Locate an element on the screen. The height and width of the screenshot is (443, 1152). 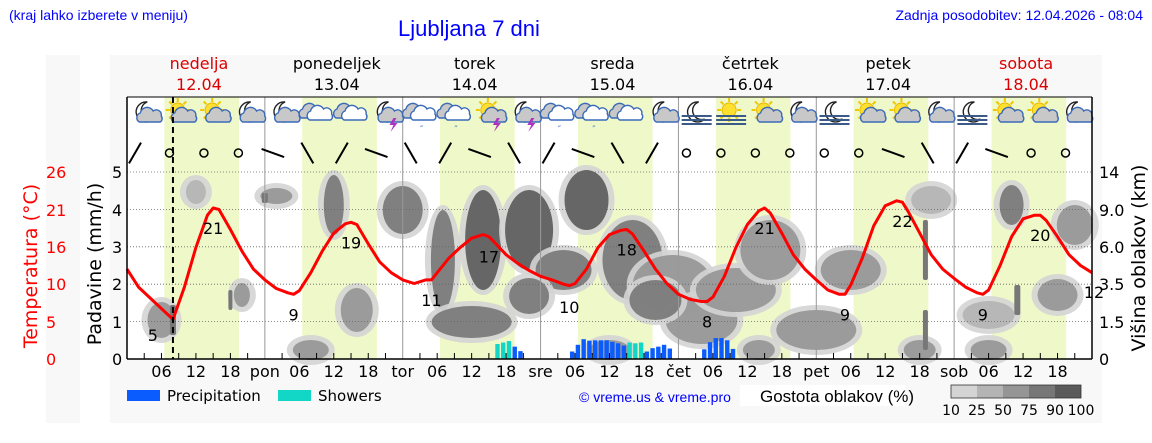
precip-tick: 1 is located at coordinates (117, 322).